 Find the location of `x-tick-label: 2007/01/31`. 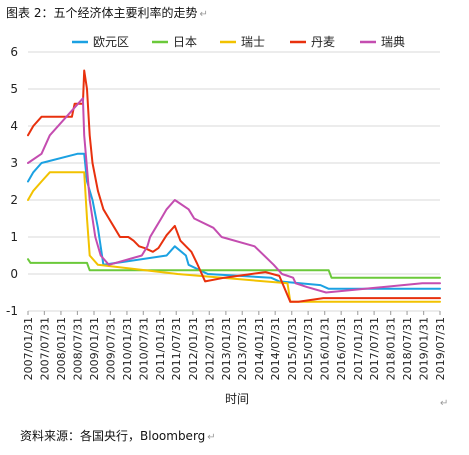

x-tick-label: 2007/01/31 is located at coordinates (28, 348).